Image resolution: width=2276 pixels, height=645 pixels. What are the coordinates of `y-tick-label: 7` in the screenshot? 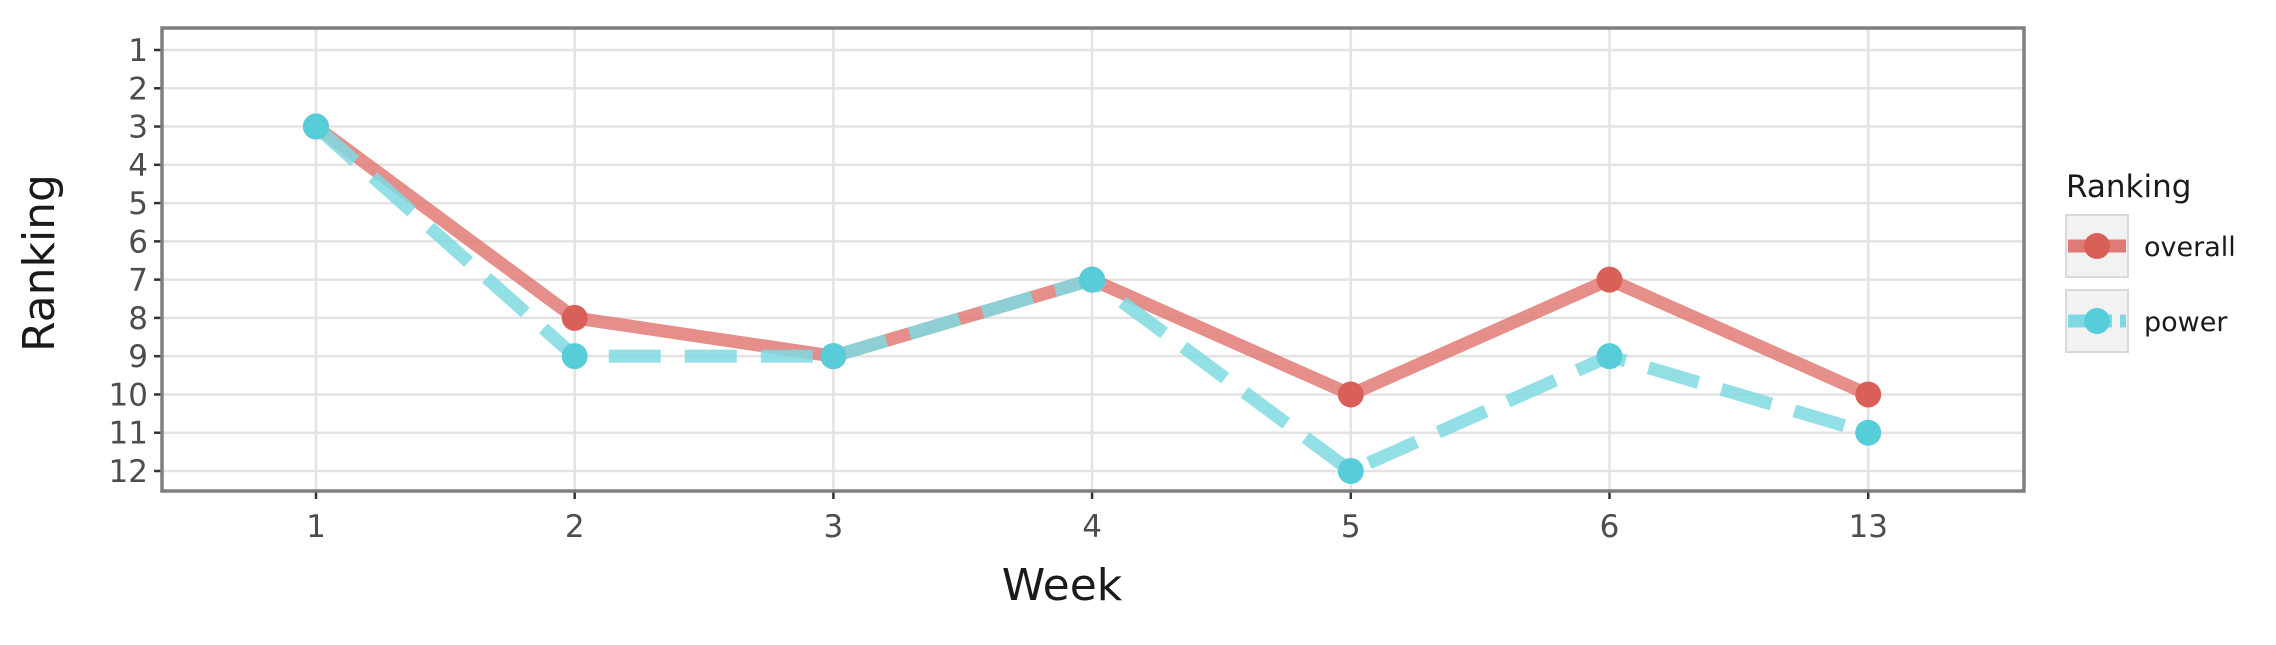 It's located at (138, 281).